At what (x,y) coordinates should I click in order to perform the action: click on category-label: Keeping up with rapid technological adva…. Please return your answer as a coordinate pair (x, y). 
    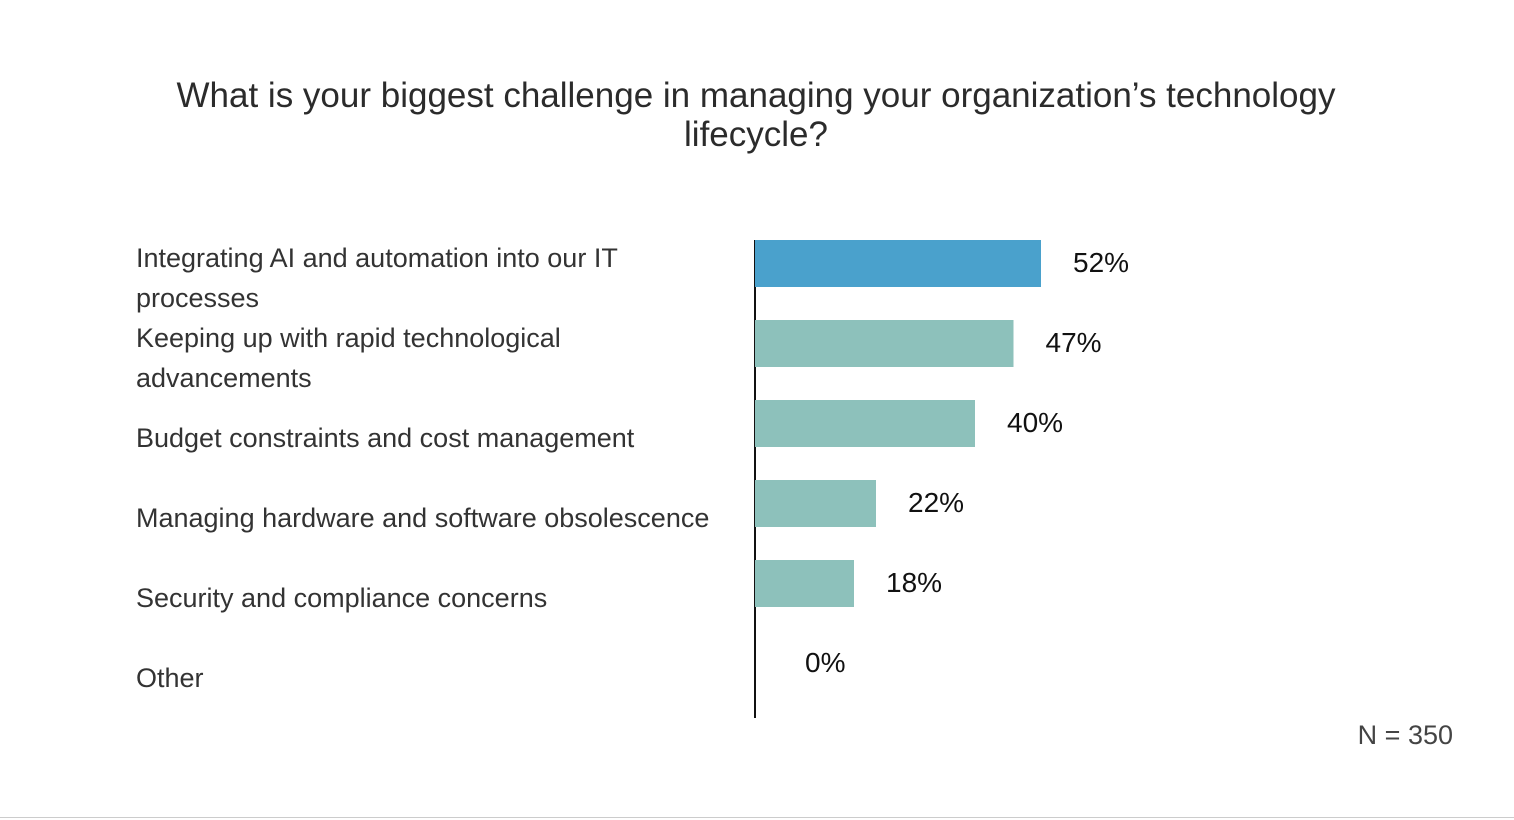
    Looking at the image, I should click on (348, 358).